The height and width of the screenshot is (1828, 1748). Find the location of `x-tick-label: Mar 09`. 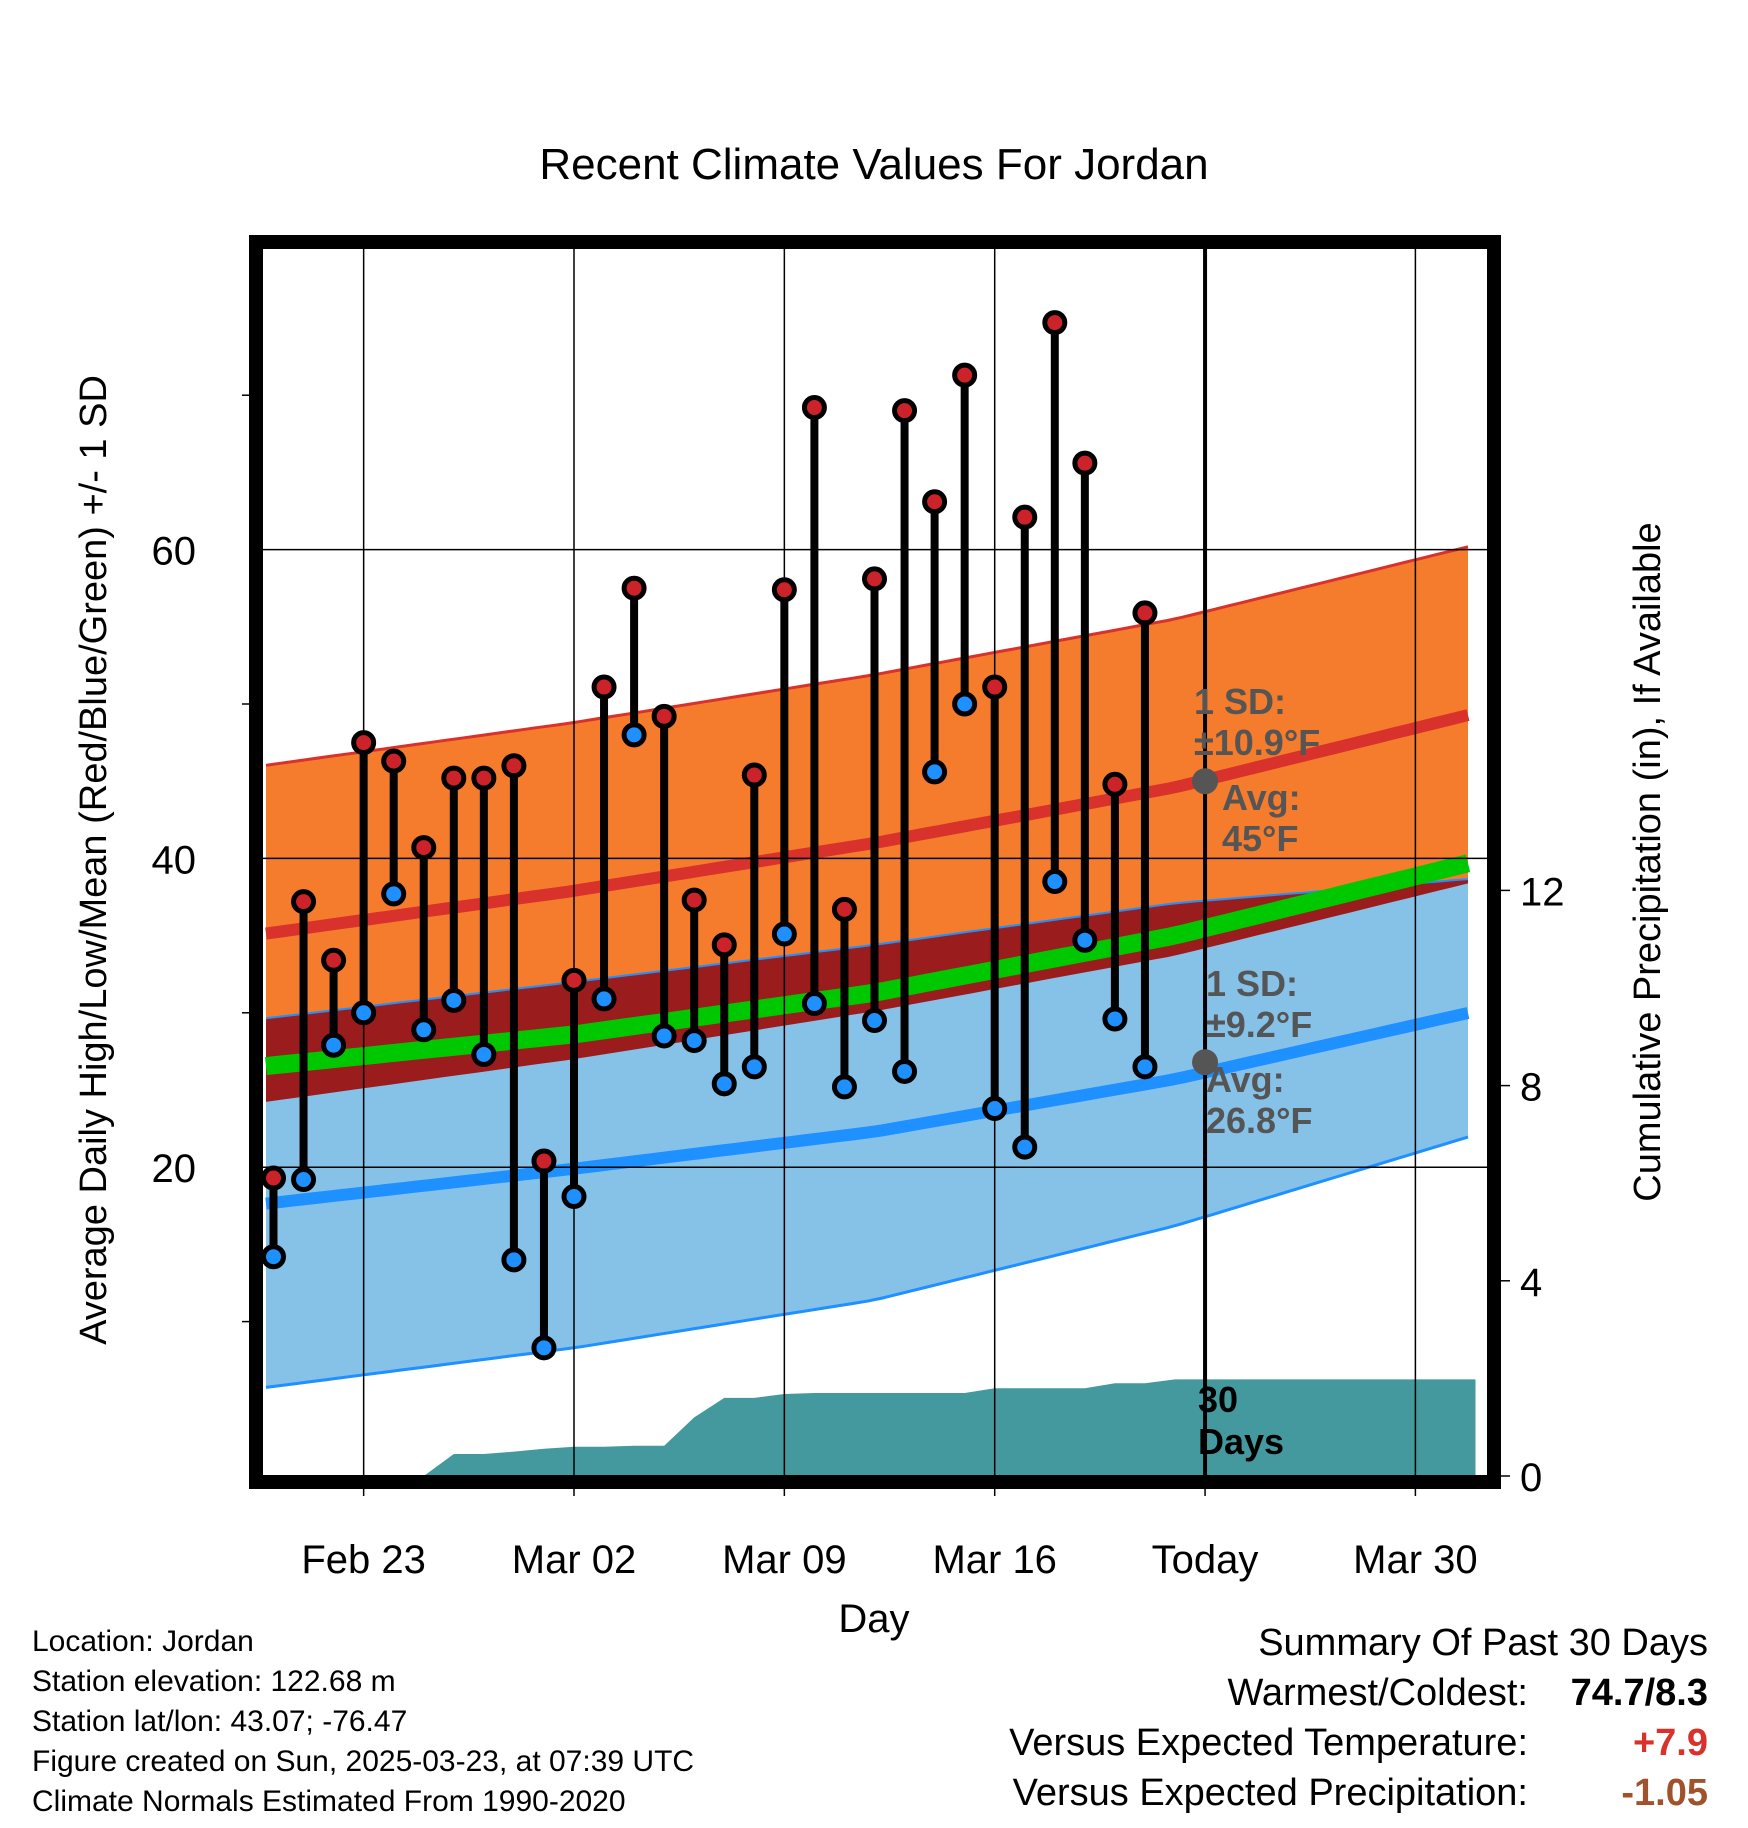

x-tick-label: Mar 09 is located at coordinates (784, 1560).